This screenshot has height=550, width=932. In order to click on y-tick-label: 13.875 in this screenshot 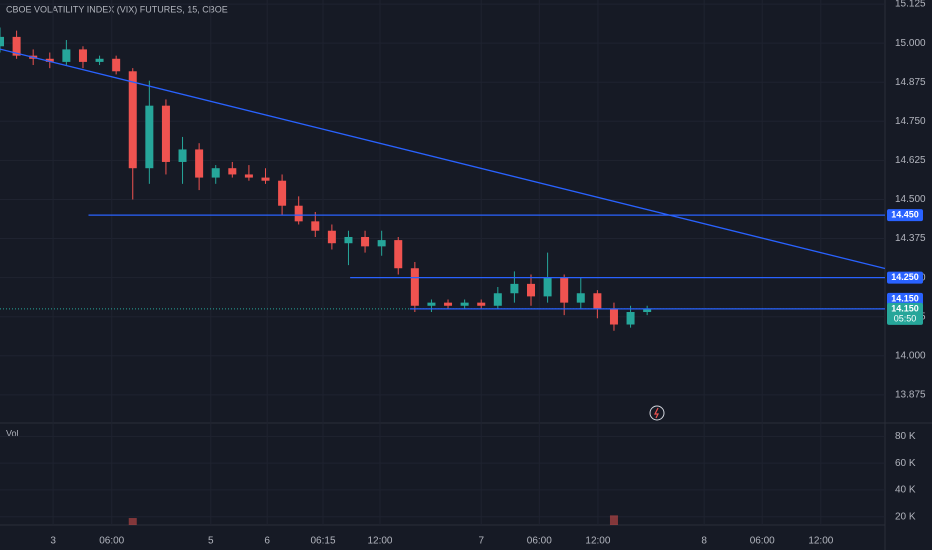, I will do `click(910, 395)`.